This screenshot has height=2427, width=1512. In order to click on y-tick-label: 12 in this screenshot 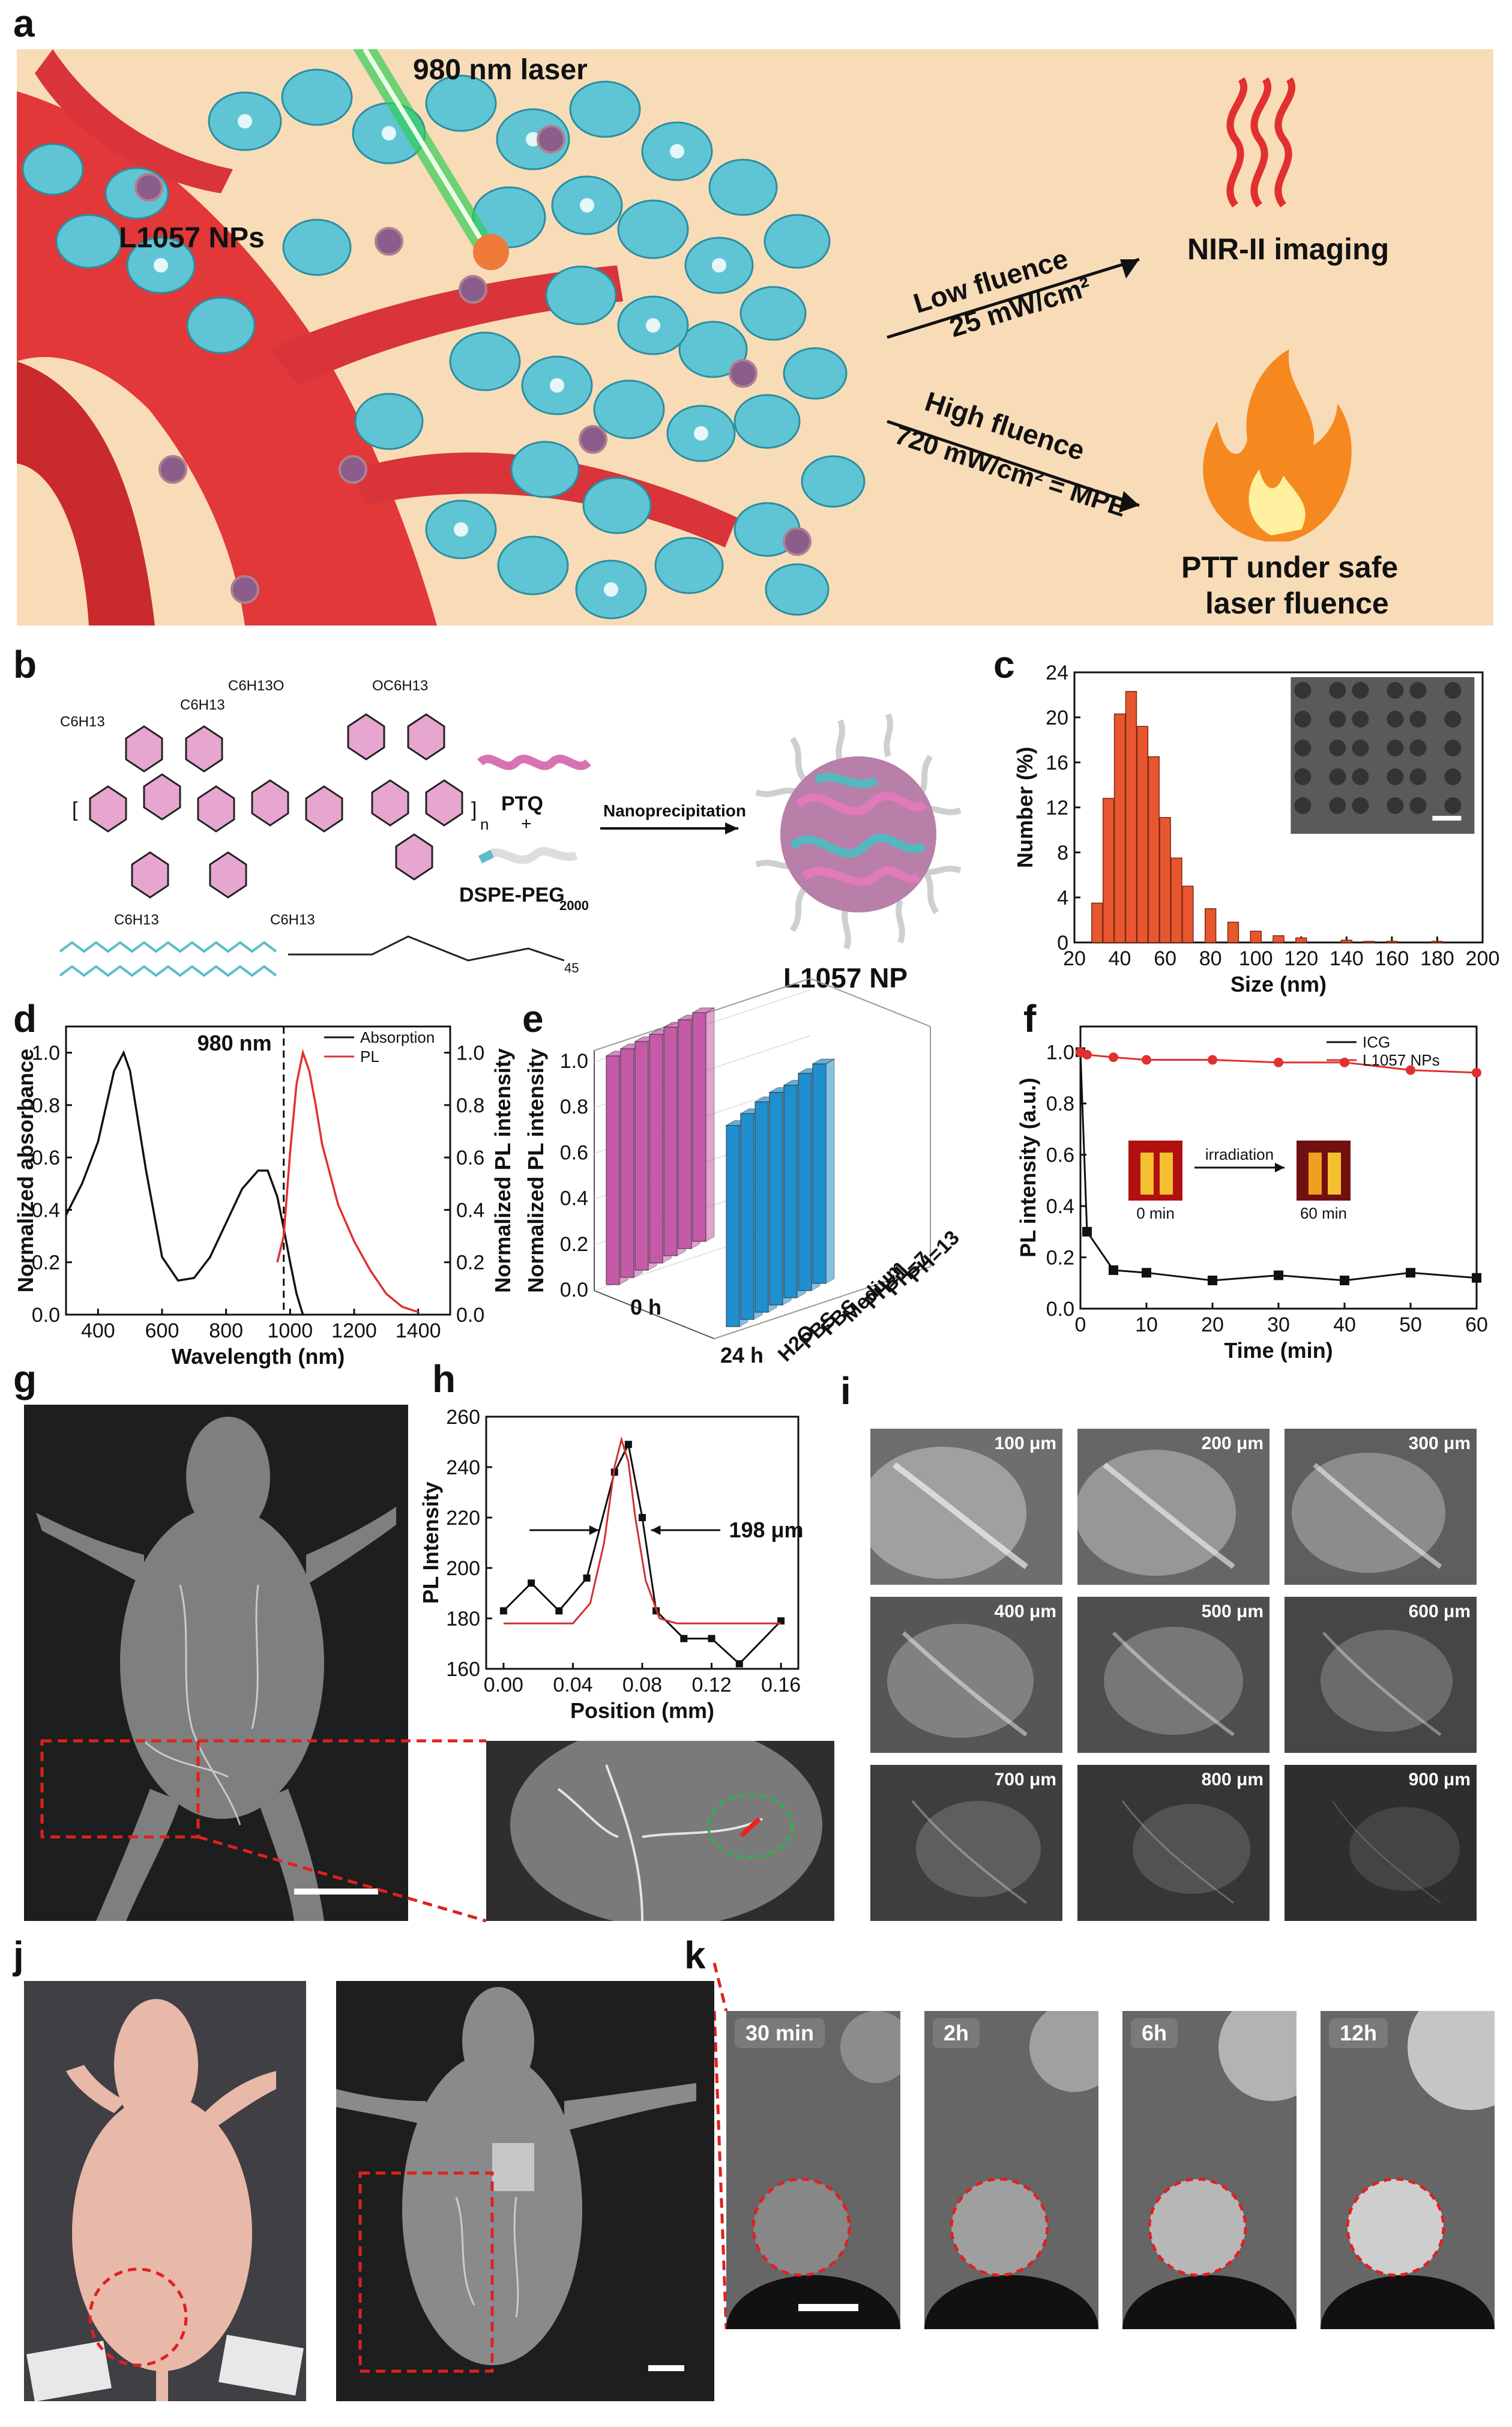, I will do `click(1057, 808)`.